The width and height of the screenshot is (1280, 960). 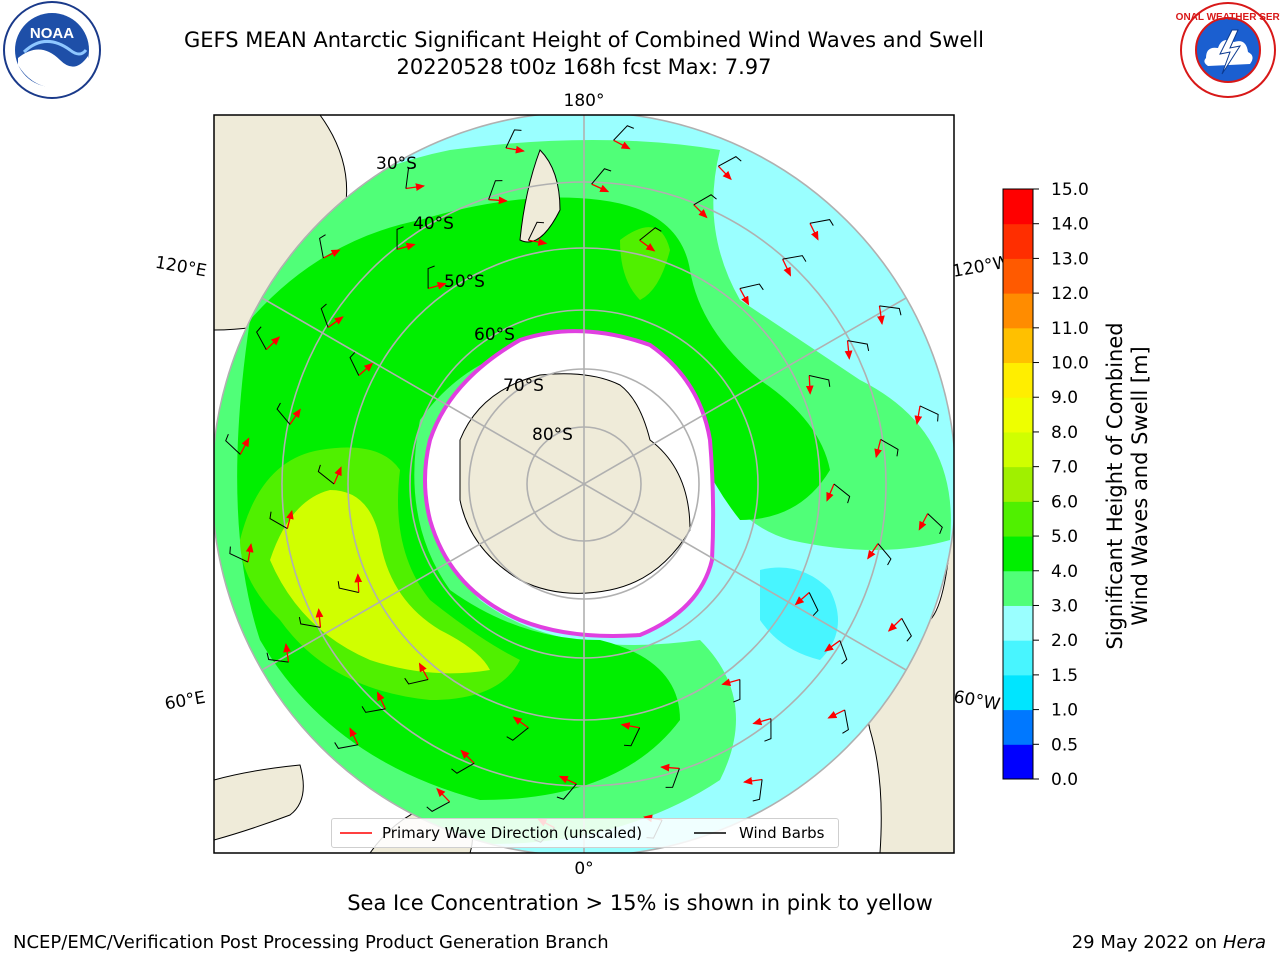 I want to click on nws-logo-text: NATIONAL WEATHER SERVICE, so click(x=1228, y=17).